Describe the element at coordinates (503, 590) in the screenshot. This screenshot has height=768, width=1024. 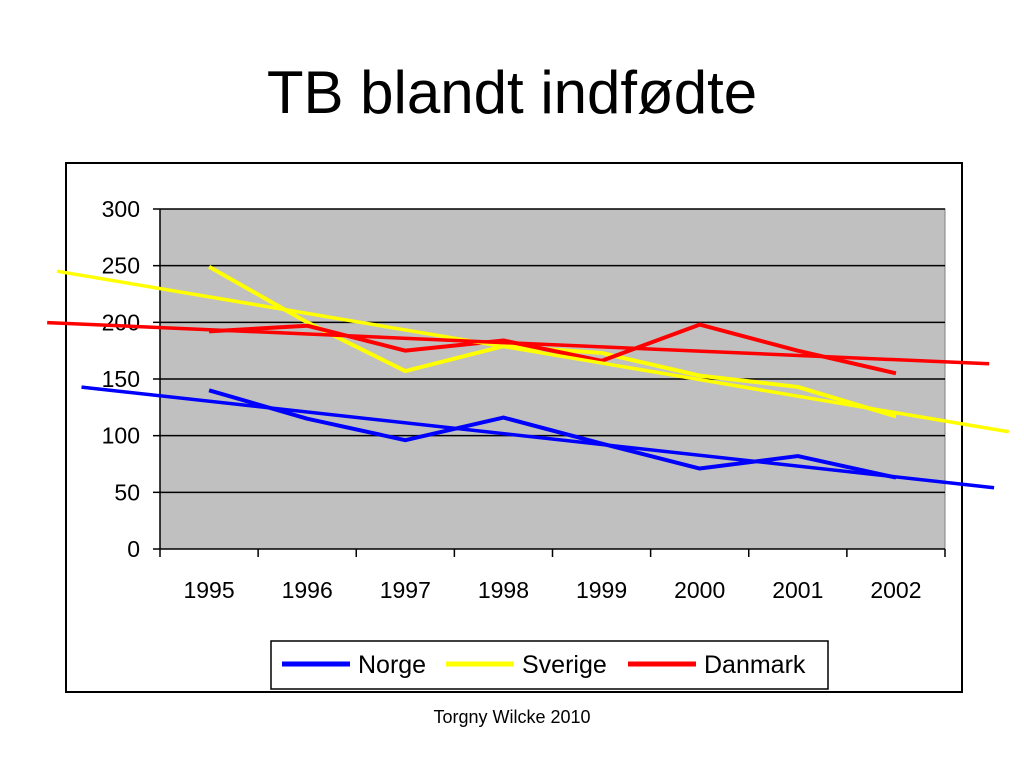
I see `x-tick-label: 1998` at that location.